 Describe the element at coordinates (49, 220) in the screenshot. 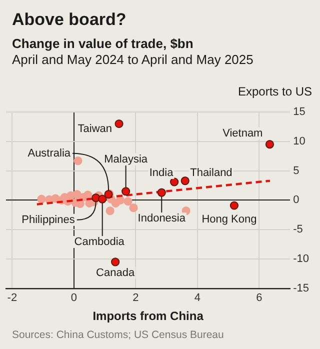

I see `annotation: Philippines` at that location.